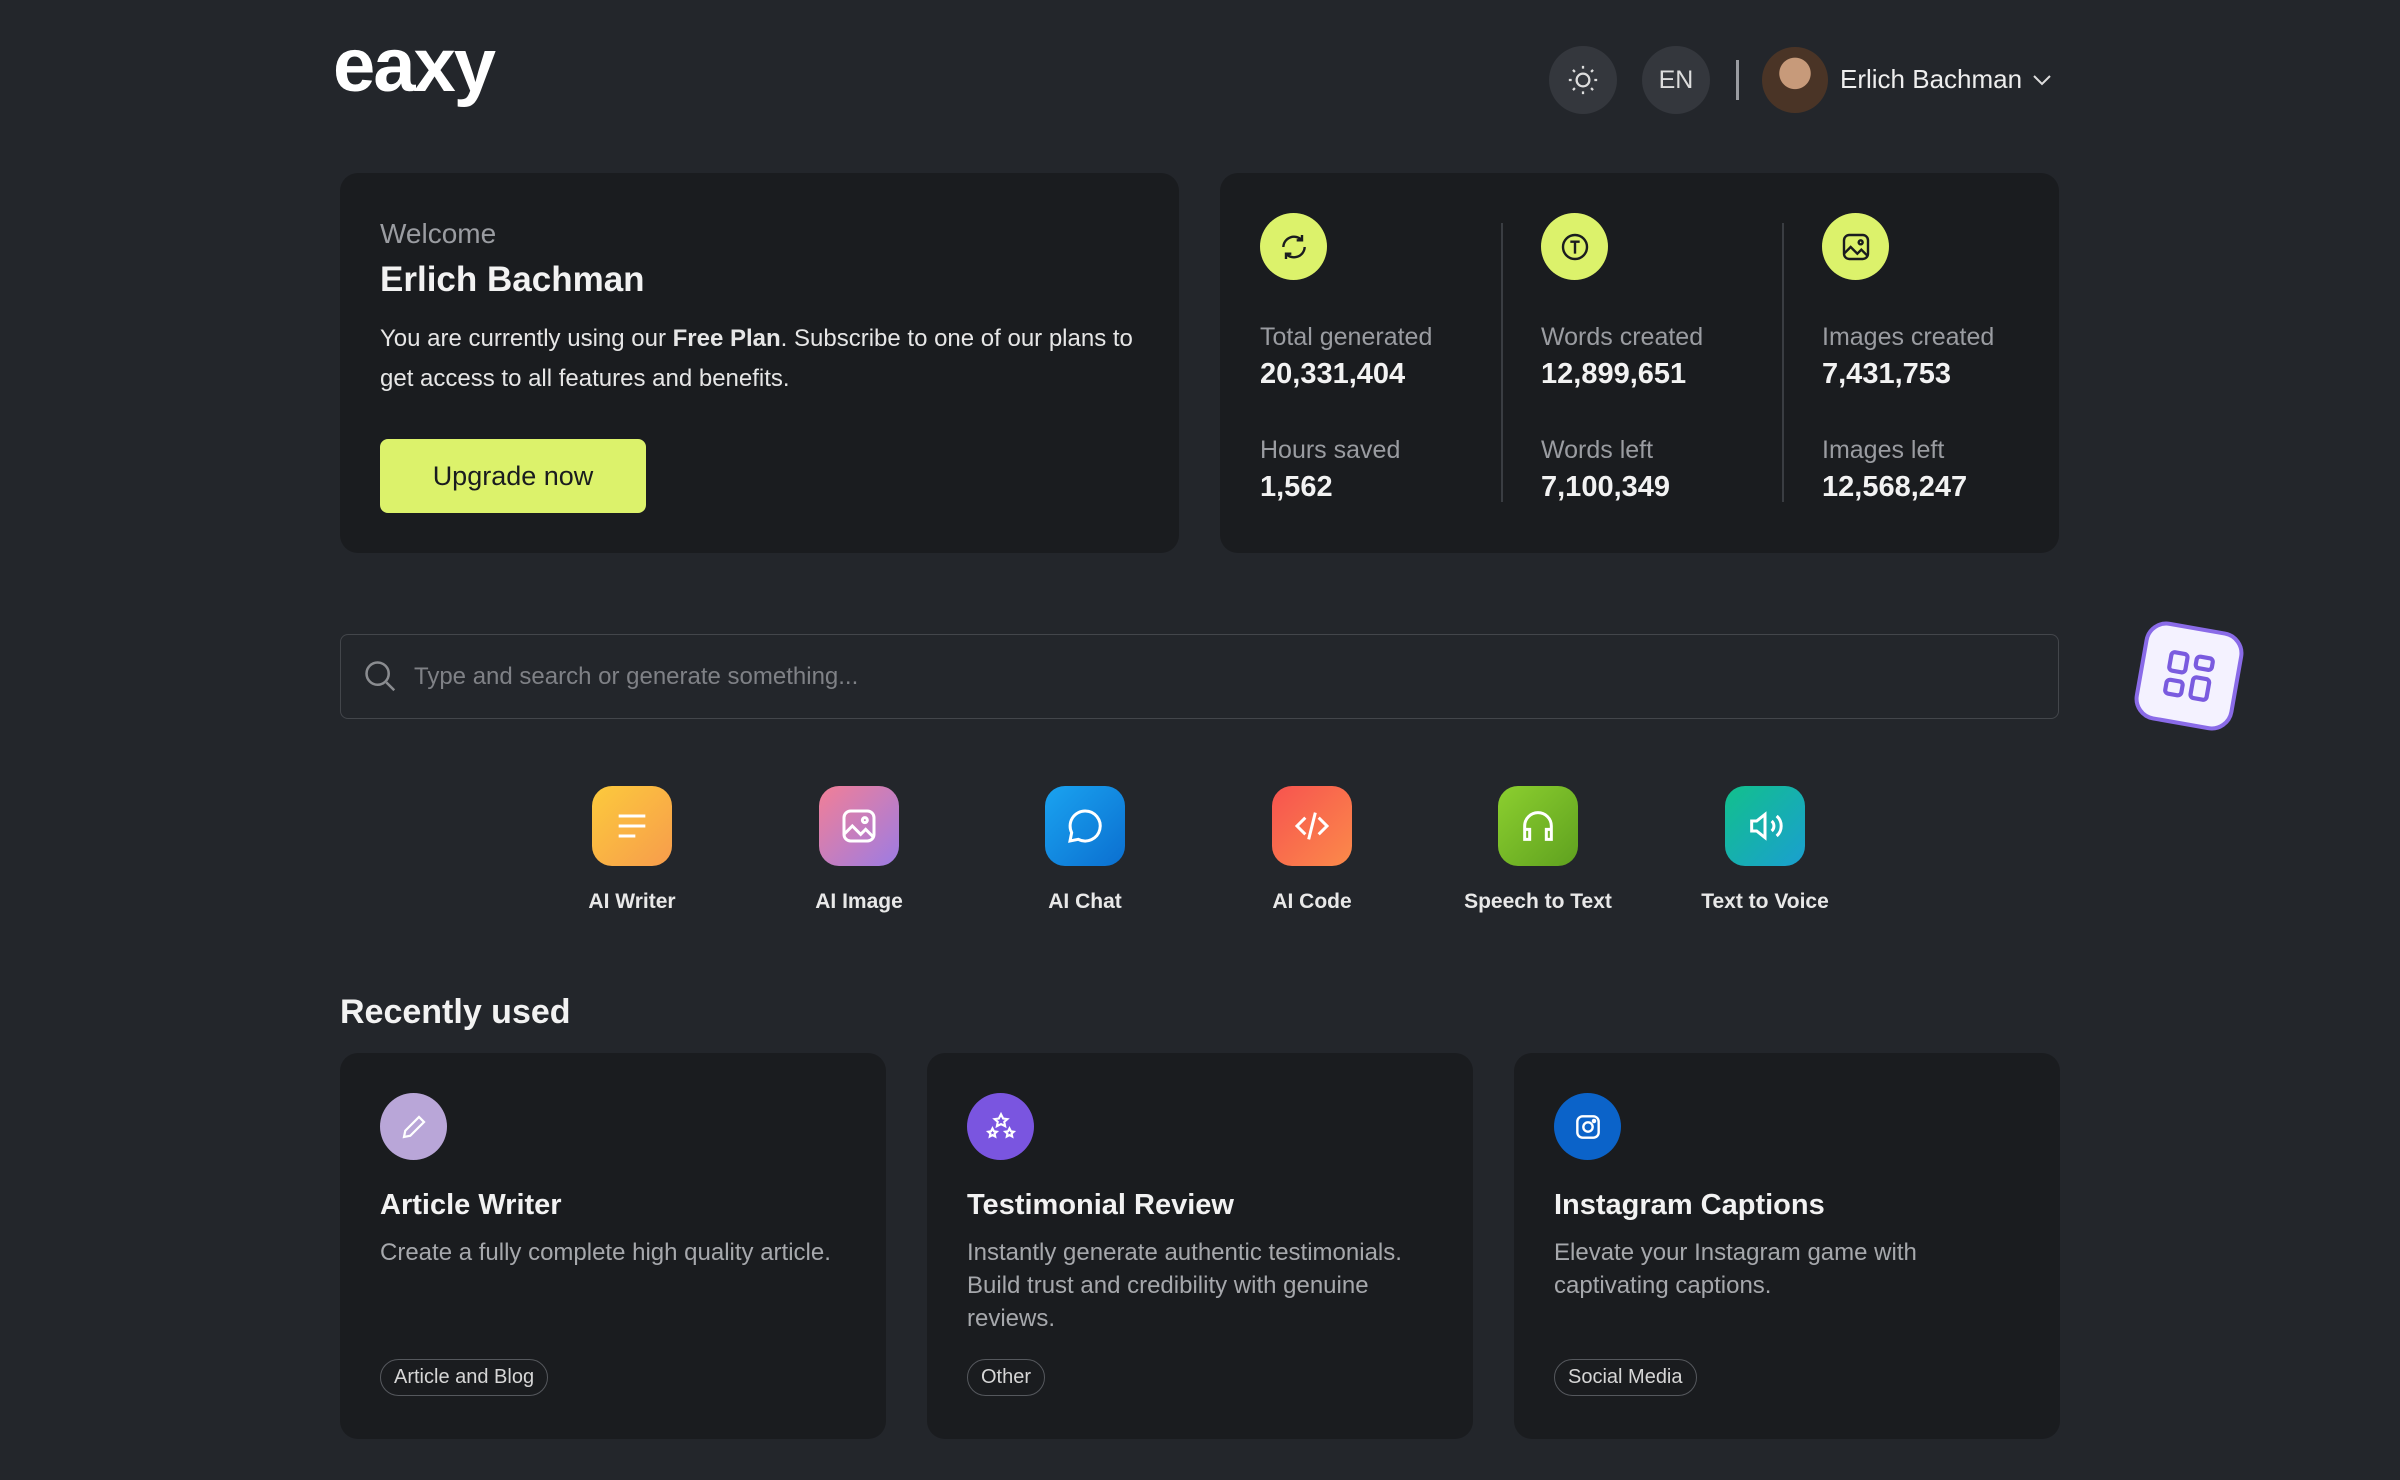 The width and height of the screenshot is (2400, 1480). I want to click on tool-label: AI Image, so click(859, 901).